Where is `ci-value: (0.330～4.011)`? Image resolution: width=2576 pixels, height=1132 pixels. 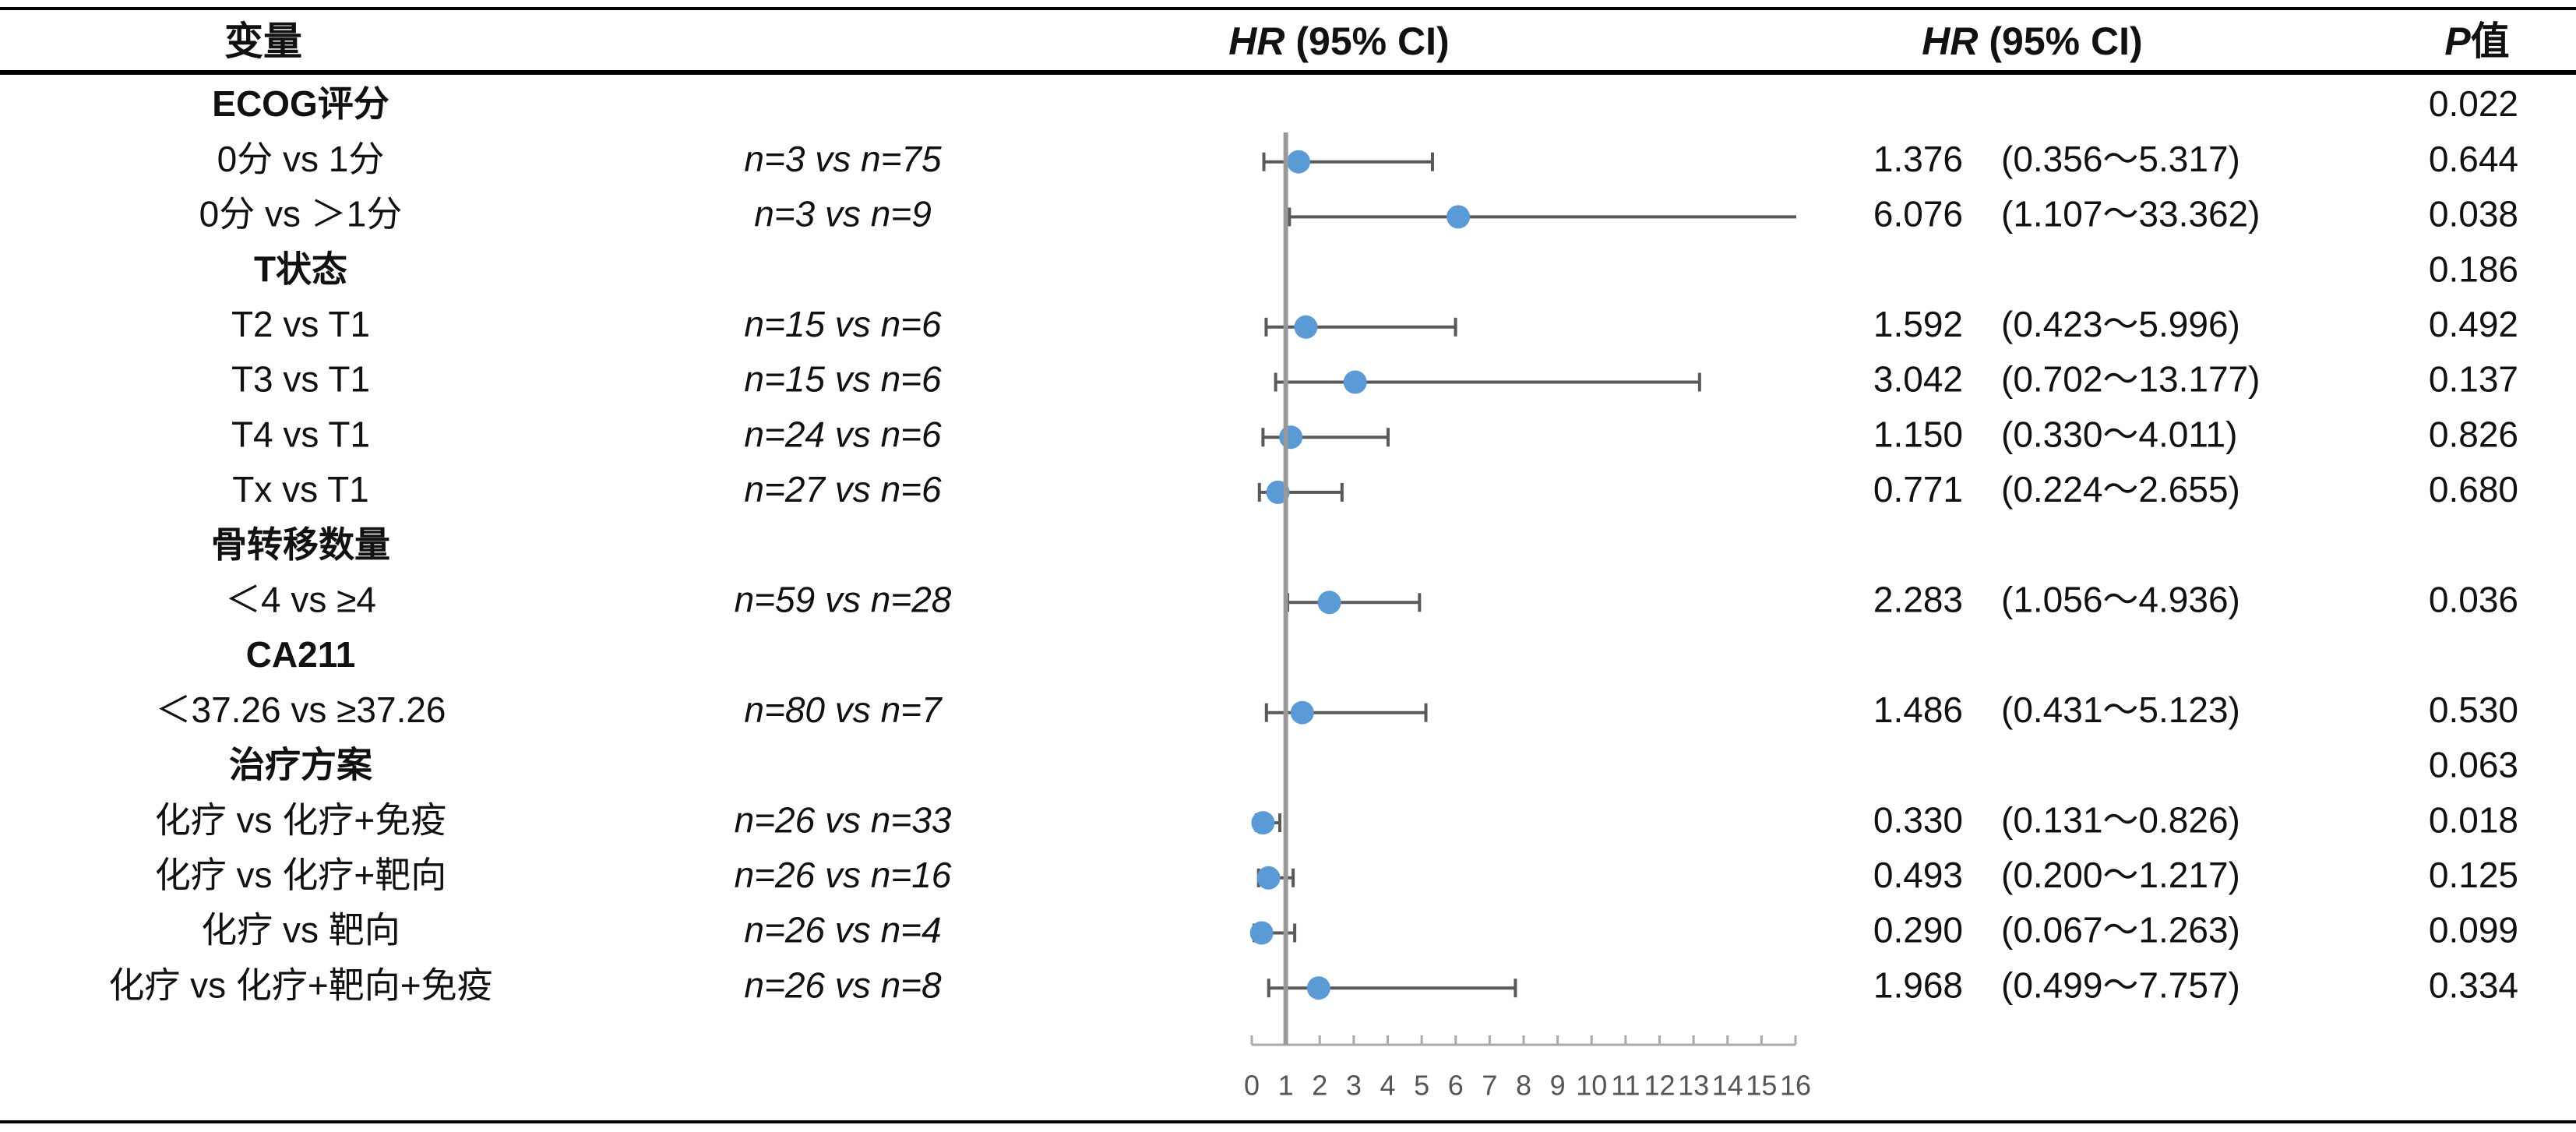
ci-value: (0.330～4.011) is located at coordinates (2119, 434).